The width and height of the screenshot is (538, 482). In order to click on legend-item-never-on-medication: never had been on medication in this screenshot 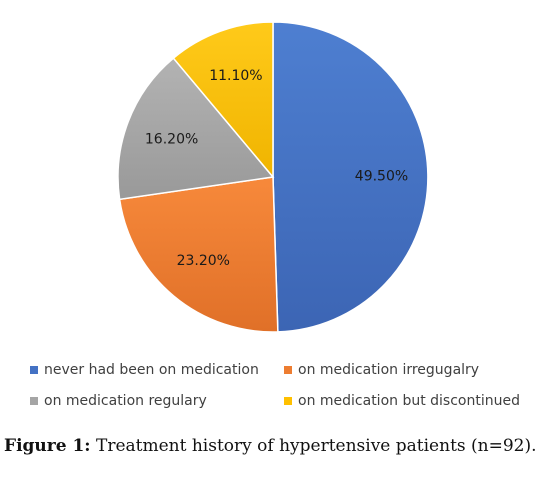, I will do `click(144, 370)`.